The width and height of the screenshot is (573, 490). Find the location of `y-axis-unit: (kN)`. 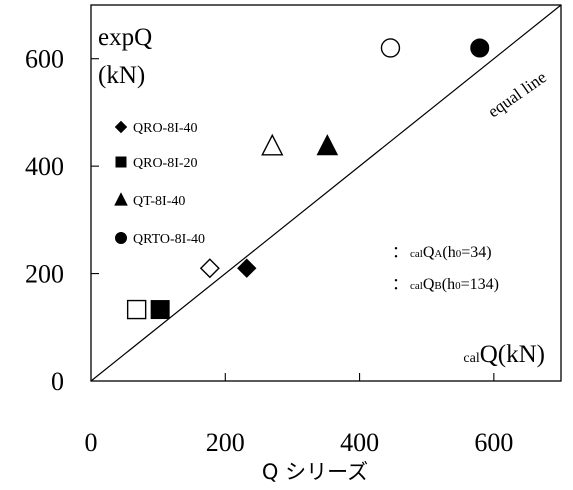

y-axis-unit: (kN) is located at coordinates (121, 75).